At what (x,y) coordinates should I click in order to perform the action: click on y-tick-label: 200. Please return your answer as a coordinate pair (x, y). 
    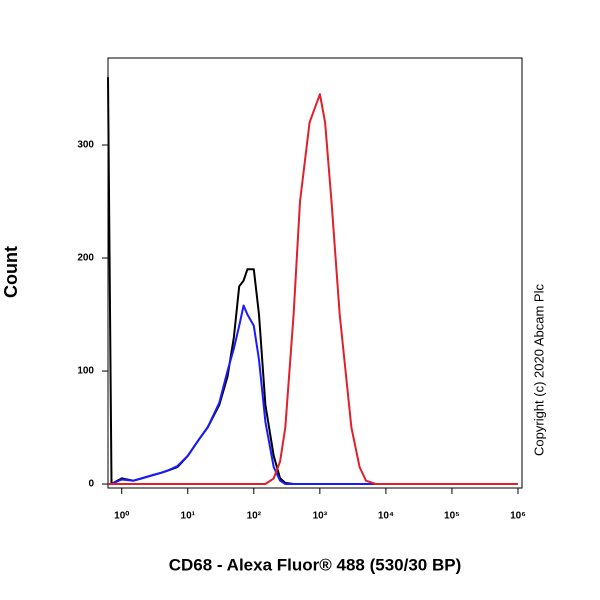
    Looking at the image, I should click on (85, 258).